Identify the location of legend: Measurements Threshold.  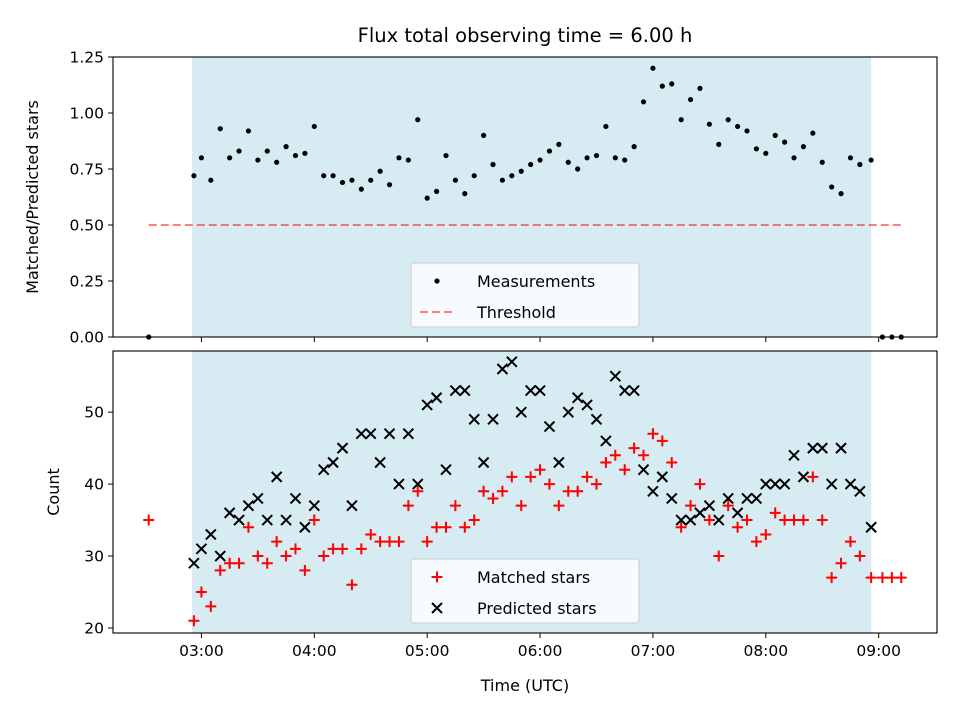
(525, 295).